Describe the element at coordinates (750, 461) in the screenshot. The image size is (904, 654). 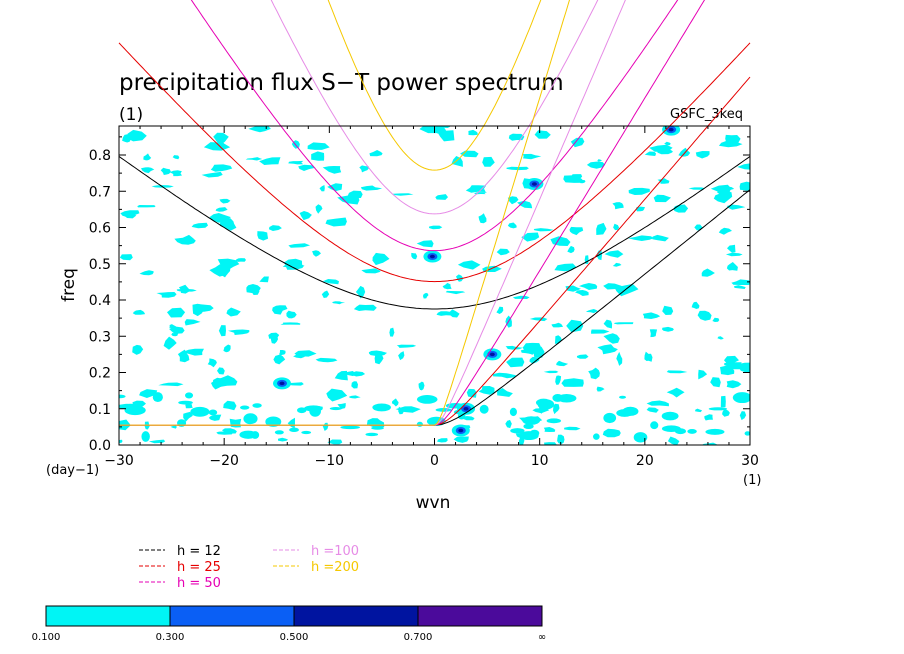
I see `x-tick-label: 30` at that location.